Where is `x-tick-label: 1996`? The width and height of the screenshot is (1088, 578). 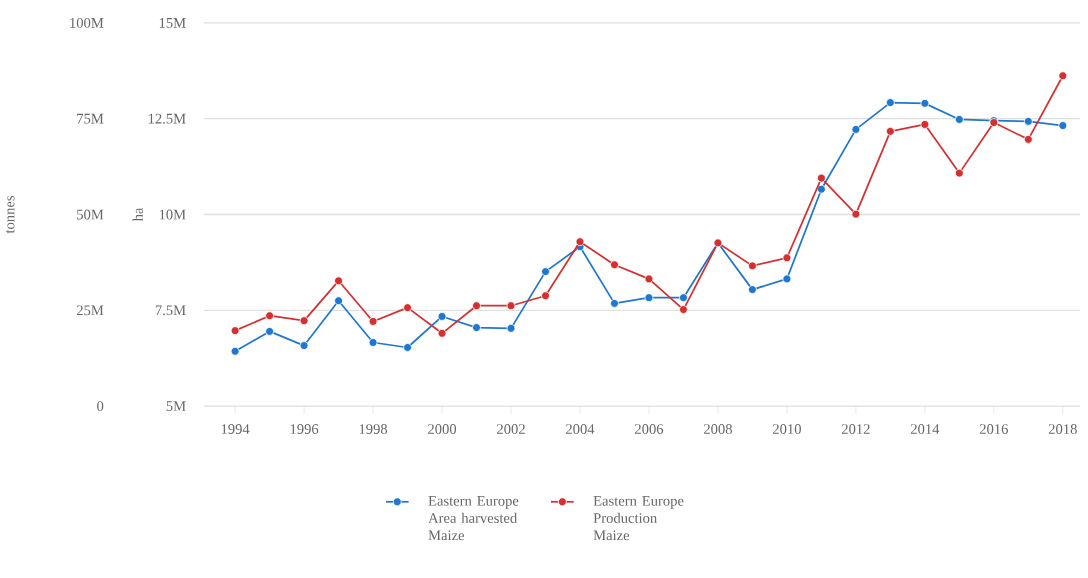
x-tick-label: 1996 is located at coordinates (304, 428).